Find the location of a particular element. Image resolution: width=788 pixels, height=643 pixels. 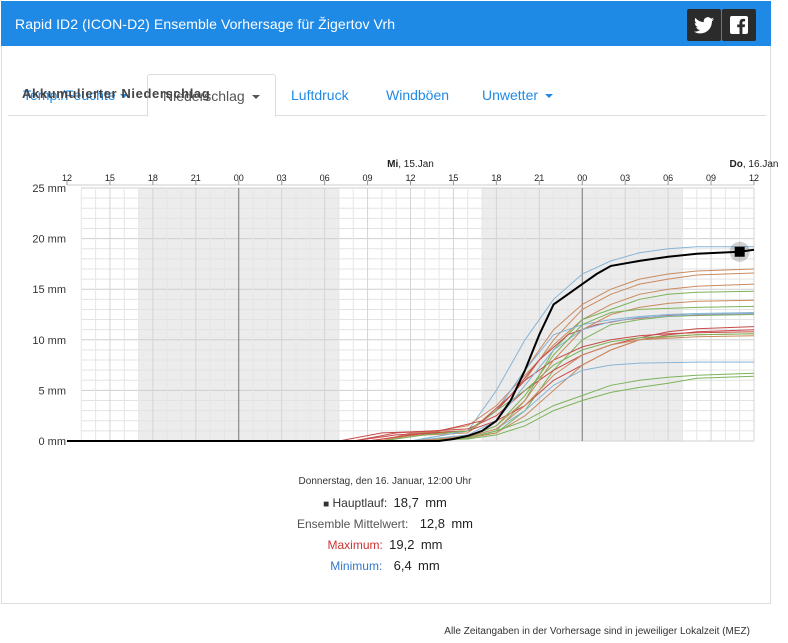

tab-label: Windböen is located at coordinates (418, 95).